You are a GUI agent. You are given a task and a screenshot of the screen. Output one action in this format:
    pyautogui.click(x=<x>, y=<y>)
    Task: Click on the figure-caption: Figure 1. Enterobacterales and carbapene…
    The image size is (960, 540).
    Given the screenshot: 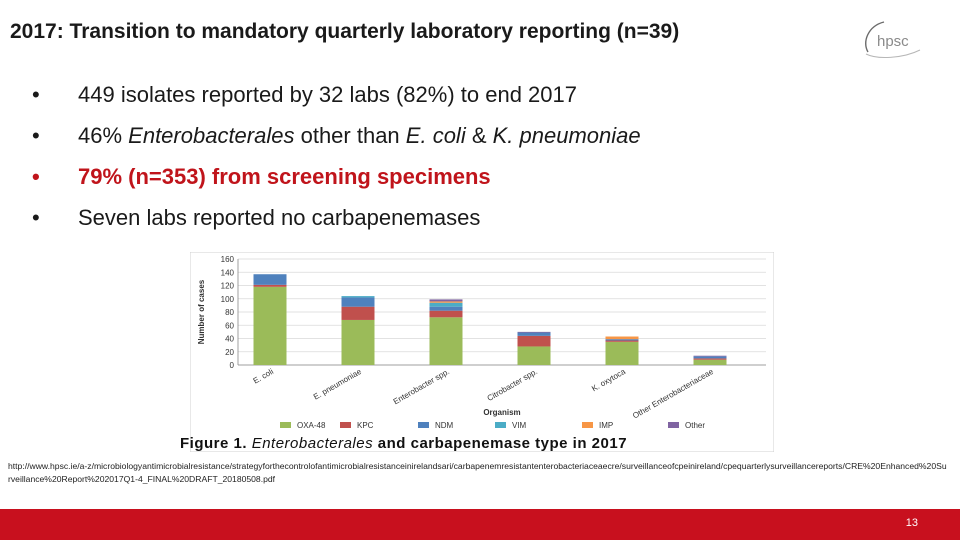 What is the action you would take?
    pyautogui.click(x=403, y=443)
    